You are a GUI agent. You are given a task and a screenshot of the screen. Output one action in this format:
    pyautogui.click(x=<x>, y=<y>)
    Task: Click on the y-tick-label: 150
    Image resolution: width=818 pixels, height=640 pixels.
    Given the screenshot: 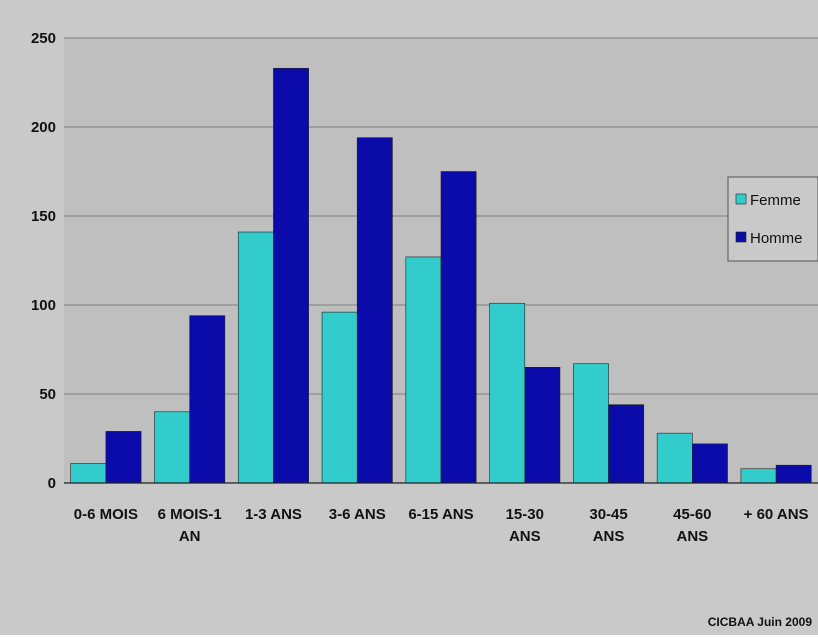 What is the action you would take?
    pyautogui.click(x=43, y=216)
    